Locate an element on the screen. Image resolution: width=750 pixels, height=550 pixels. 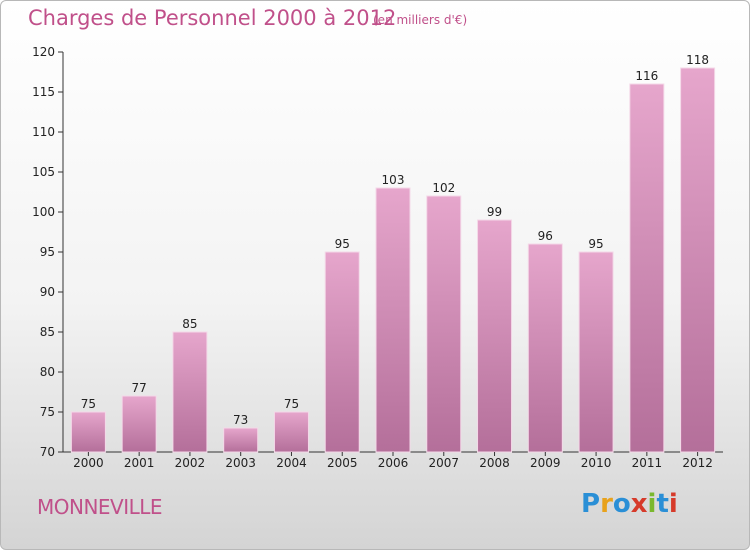
bar-2009 is located at coordinates (545, 348).